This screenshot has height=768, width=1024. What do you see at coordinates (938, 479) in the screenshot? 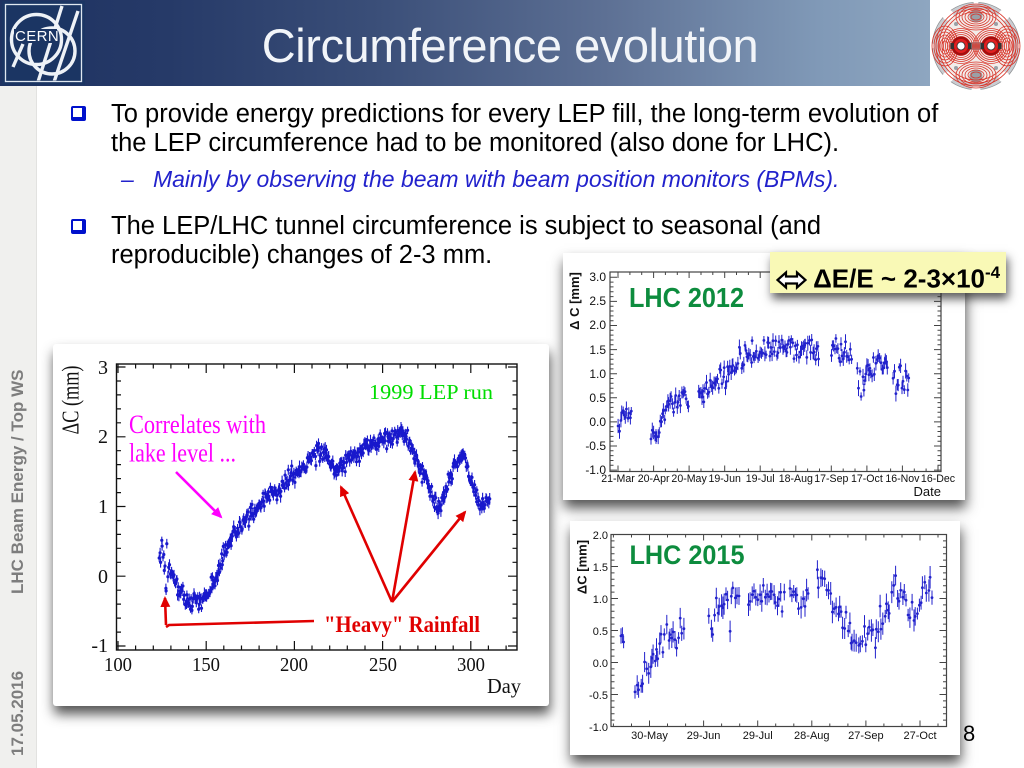
I see `svg-text: 16-Dec` at bounding box center [938, 479].